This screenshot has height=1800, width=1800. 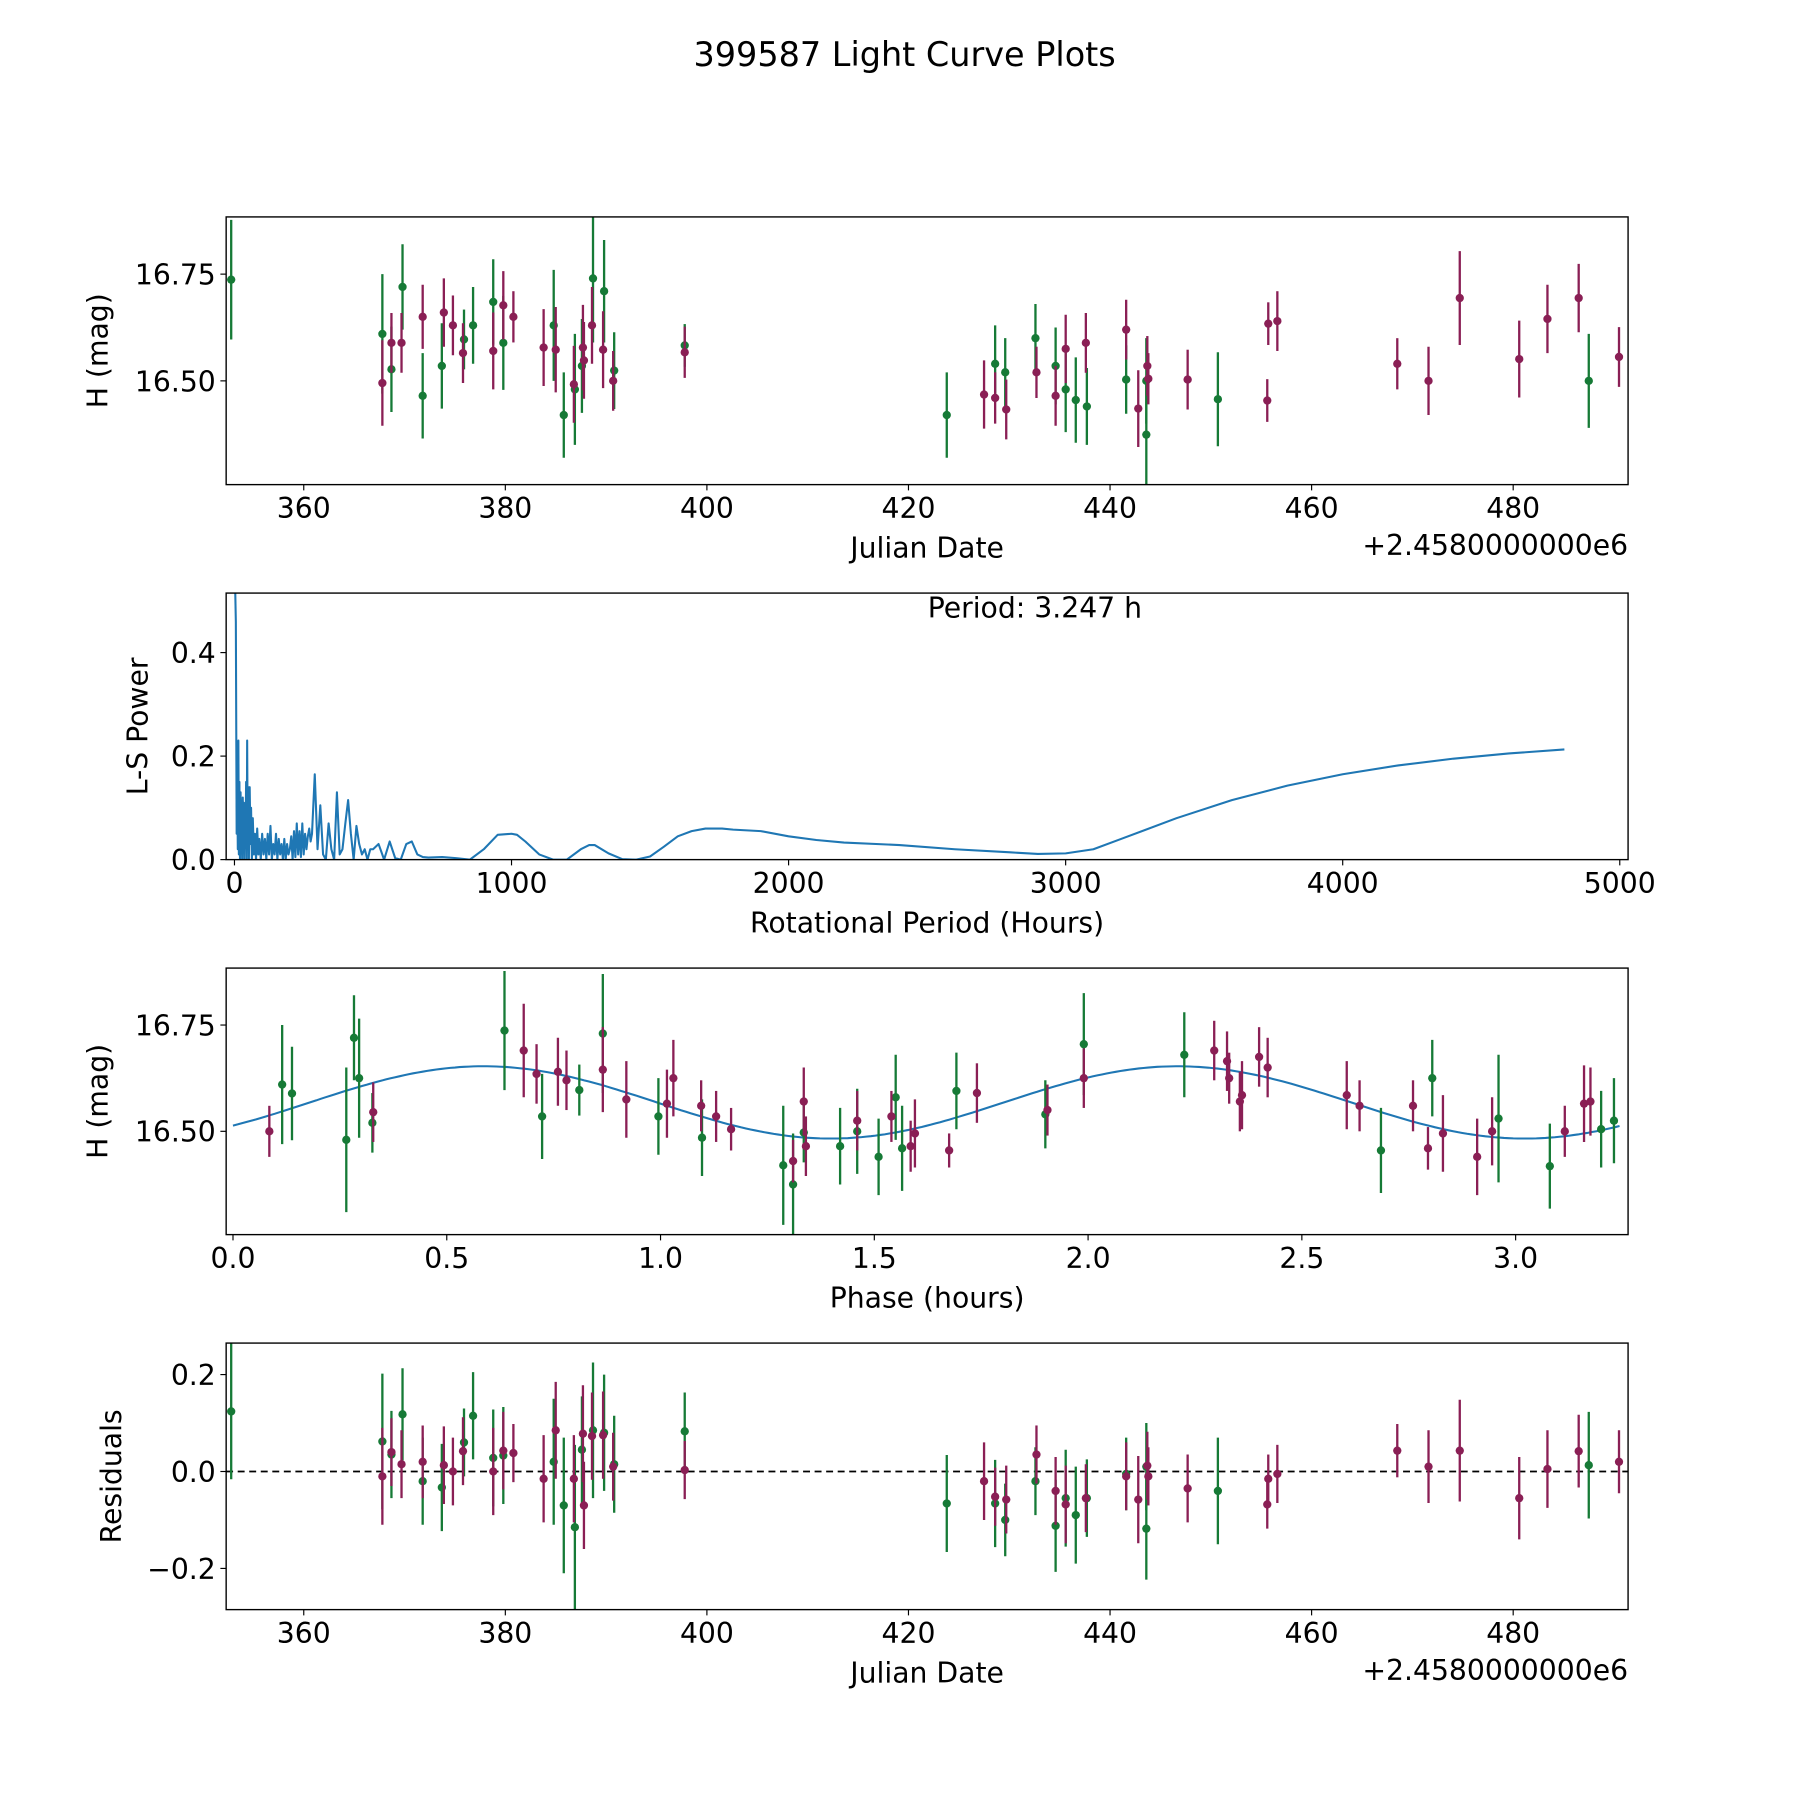 What do you see at coordinates (927, 922) in the screenshot?
I see `x-axis-label: Rotational Period (Hours)` at bounding box center [927, 922].